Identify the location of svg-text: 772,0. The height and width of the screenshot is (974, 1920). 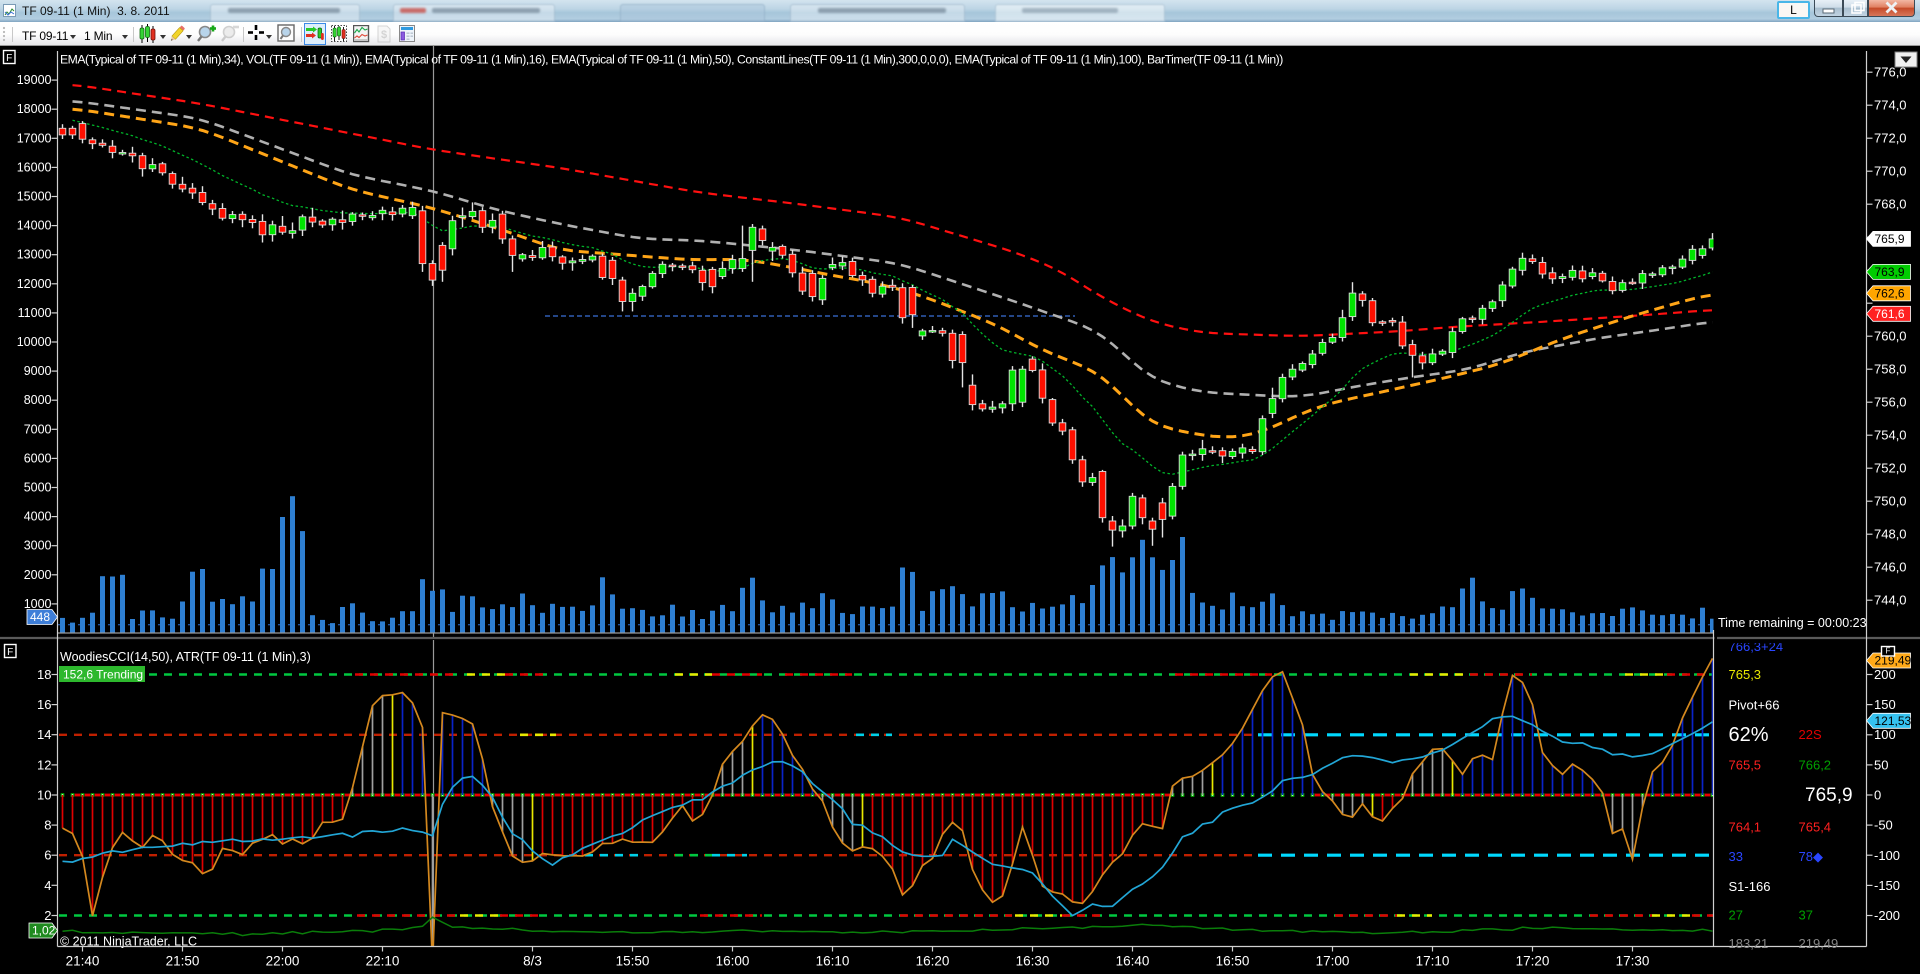
(1890, 138).